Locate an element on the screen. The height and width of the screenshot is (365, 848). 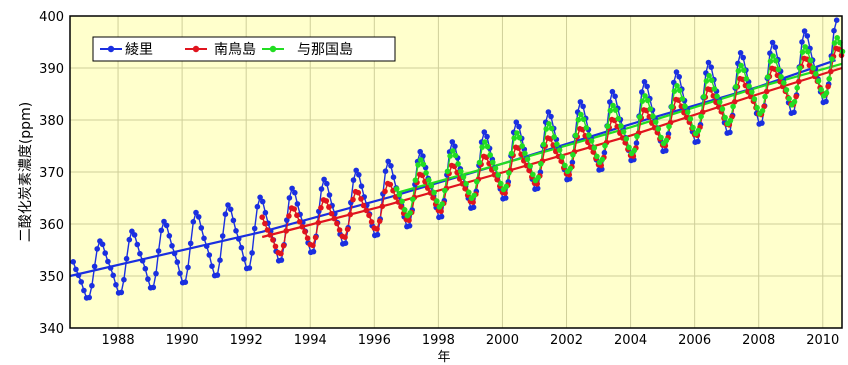
y-axis-ticks: 340 350 360 370 380 390 400 is located at coordinates (51, 173).